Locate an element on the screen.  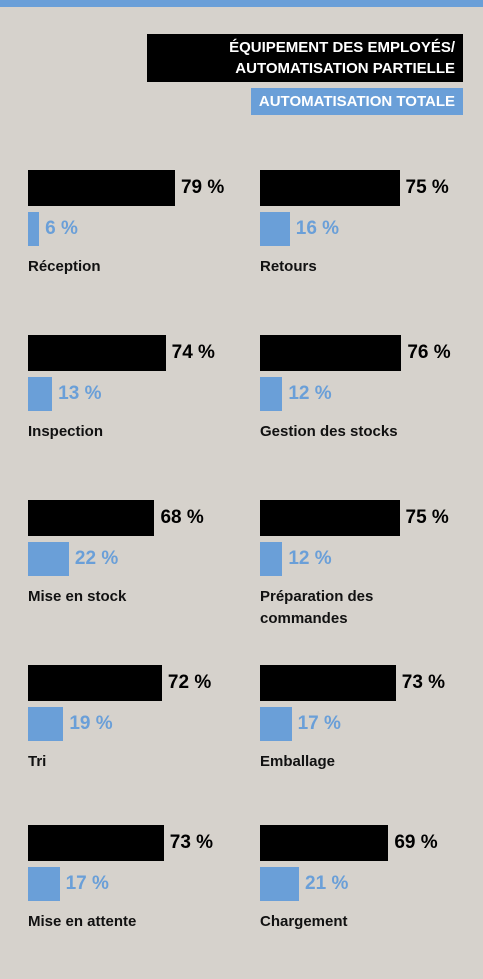
bar-row: 69 % is located at coordinates (367, 843).